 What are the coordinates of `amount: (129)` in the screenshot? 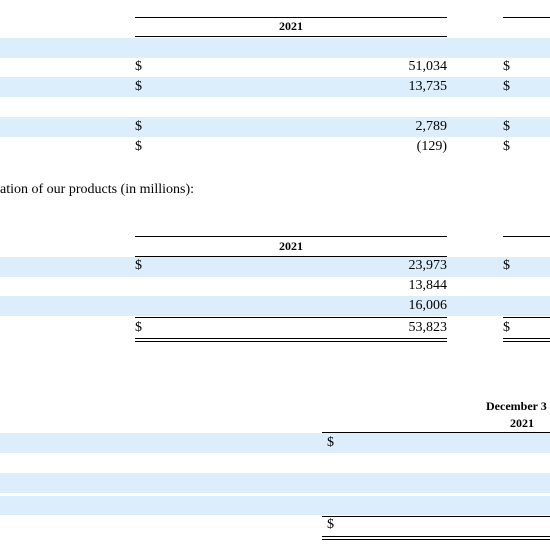 It's located at (431, 146).